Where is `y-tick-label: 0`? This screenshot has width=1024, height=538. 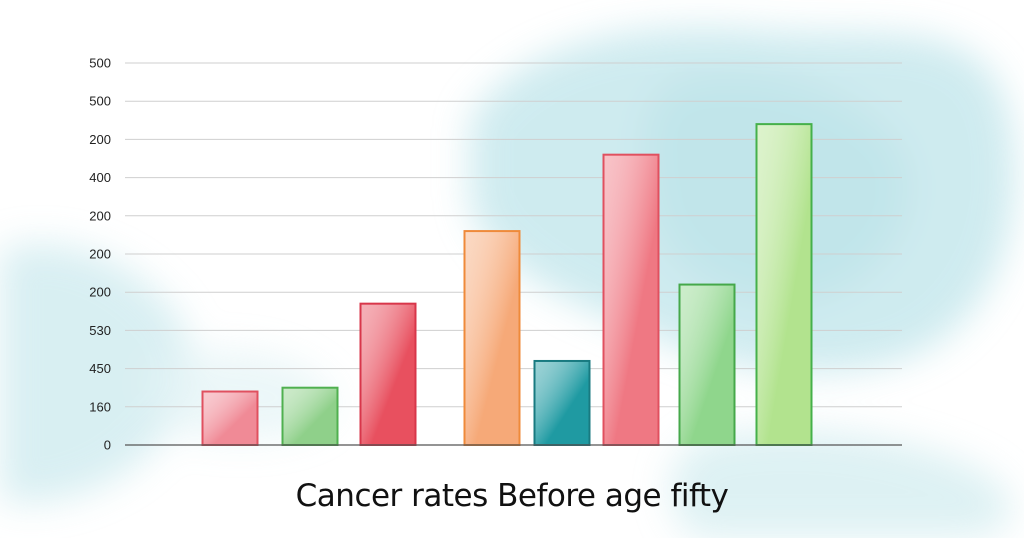 y-tick-label: 0 is located at coordinates (107, 445).